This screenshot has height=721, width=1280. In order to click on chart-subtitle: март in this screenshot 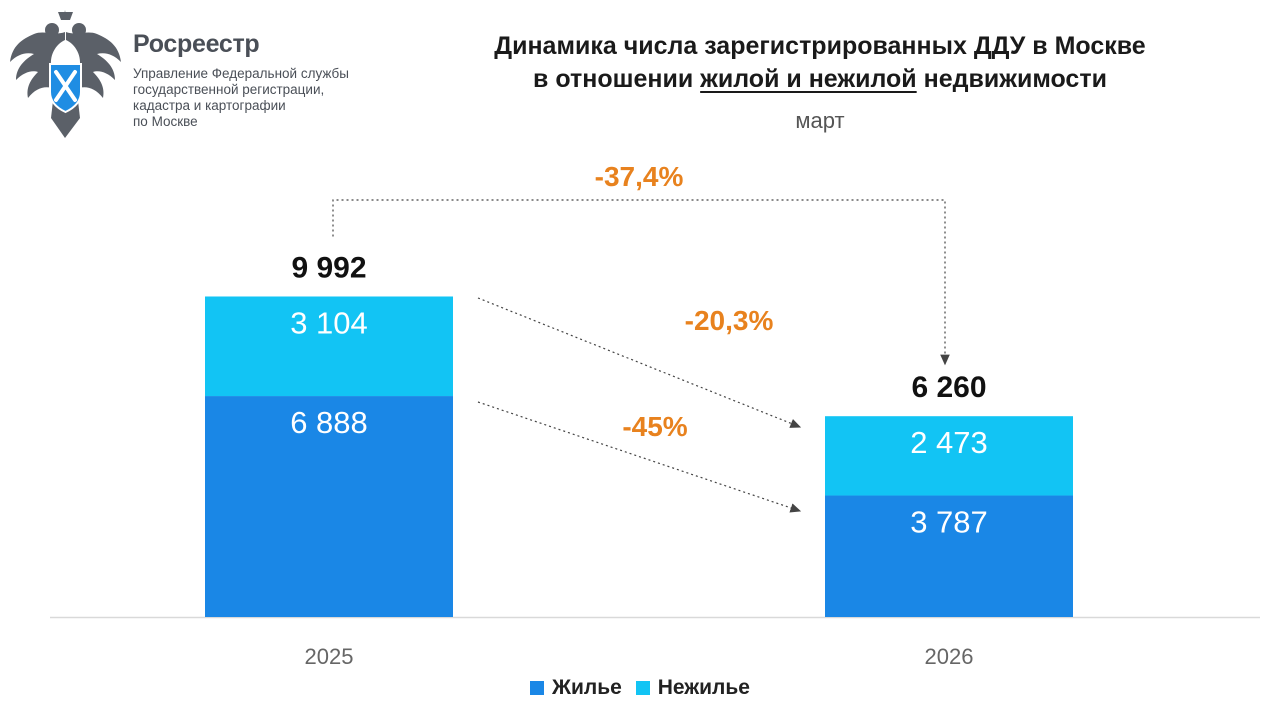, I will do `click(820, 120)`.